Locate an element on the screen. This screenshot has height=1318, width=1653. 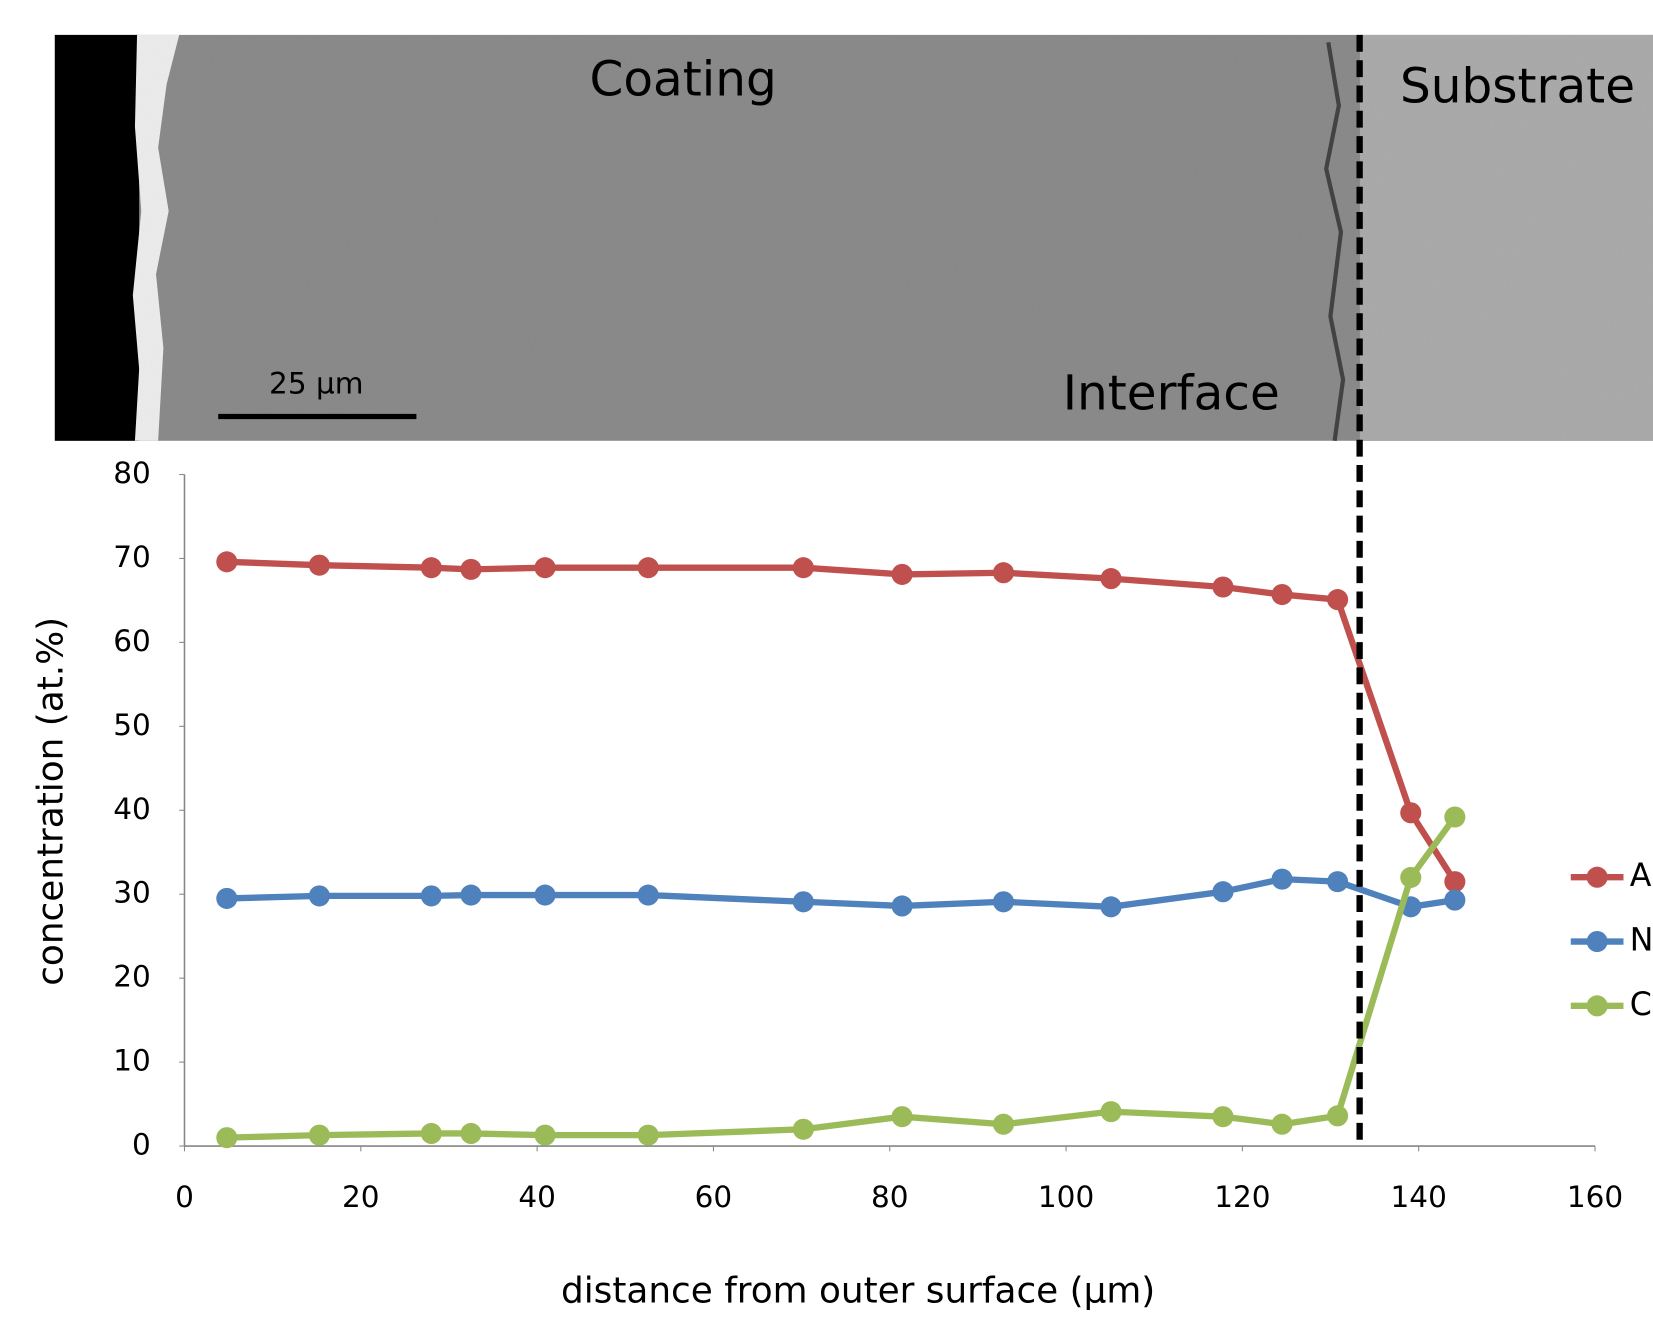
x-tick-label: 40 is located at coordinates (537, 1197).